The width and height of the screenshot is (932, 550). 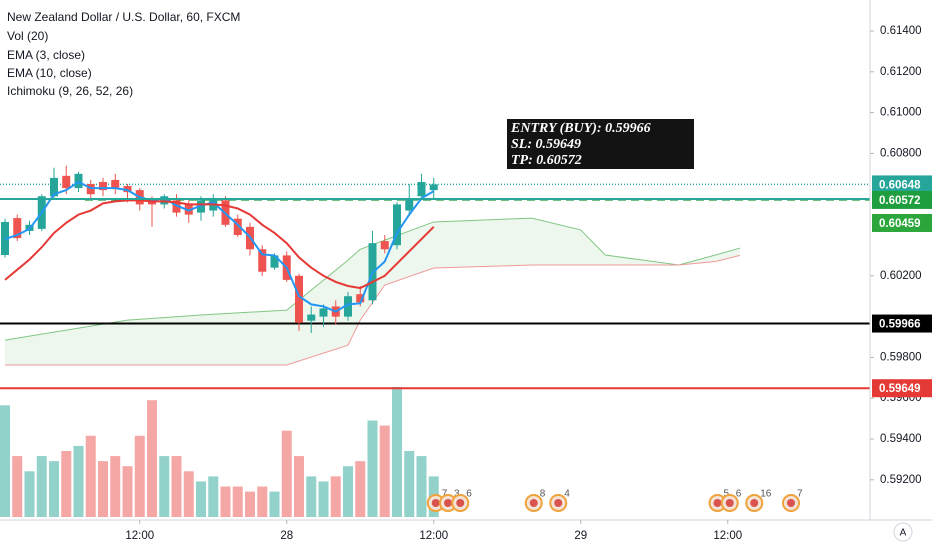 I want to click on price-label: 0.60648, so click(x=900, y=185).